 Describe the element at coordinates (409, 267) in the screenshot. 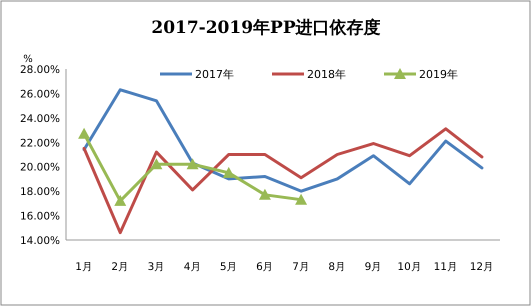

I see `x-tick-label: 10月` at that location.